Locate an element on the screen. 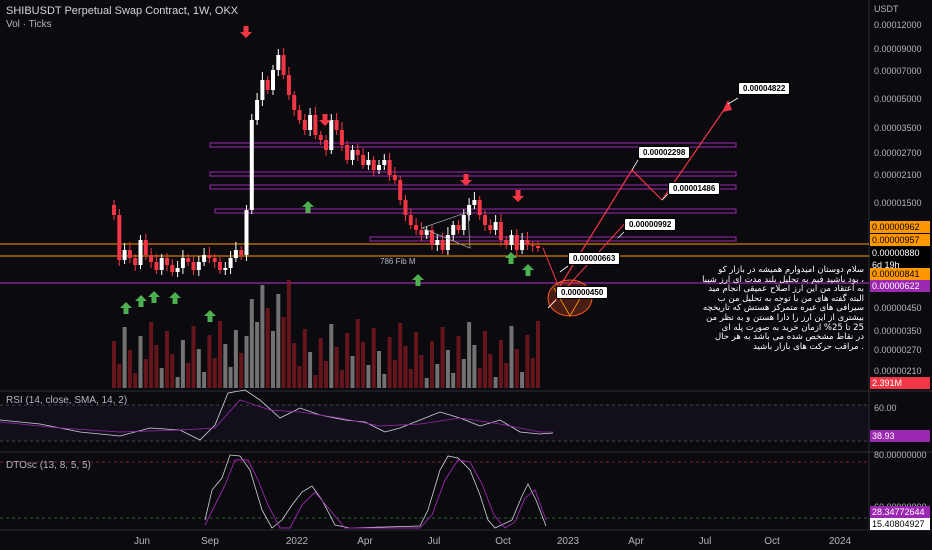 This screenshot has height=550, width=932. target-callout-4: 0.00000992 is located at coordinates (650, 224).